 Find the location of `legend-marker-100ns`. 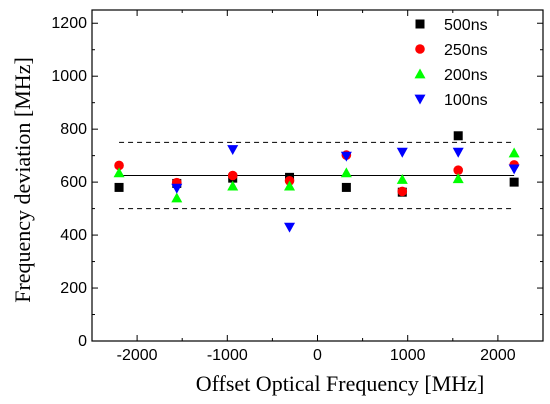

legend-marker-100ns is located at coordinates (420, 99).